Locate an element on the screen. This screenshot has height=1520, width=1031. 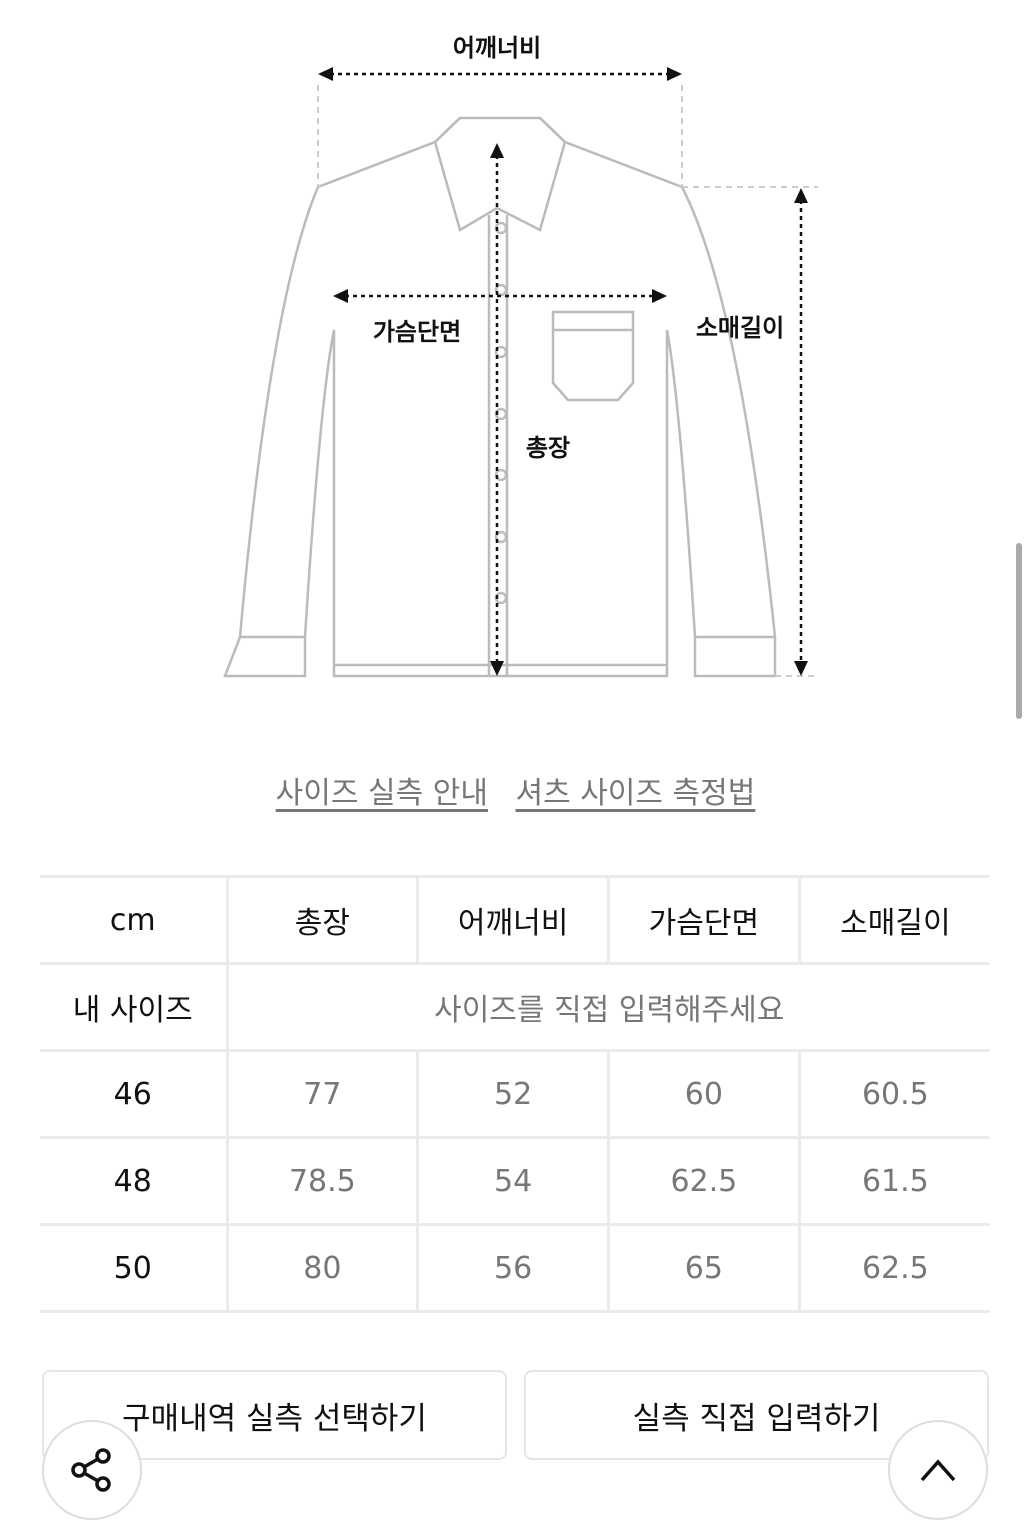
value-cell: 78.5 is located at coordinates (321, 1181).